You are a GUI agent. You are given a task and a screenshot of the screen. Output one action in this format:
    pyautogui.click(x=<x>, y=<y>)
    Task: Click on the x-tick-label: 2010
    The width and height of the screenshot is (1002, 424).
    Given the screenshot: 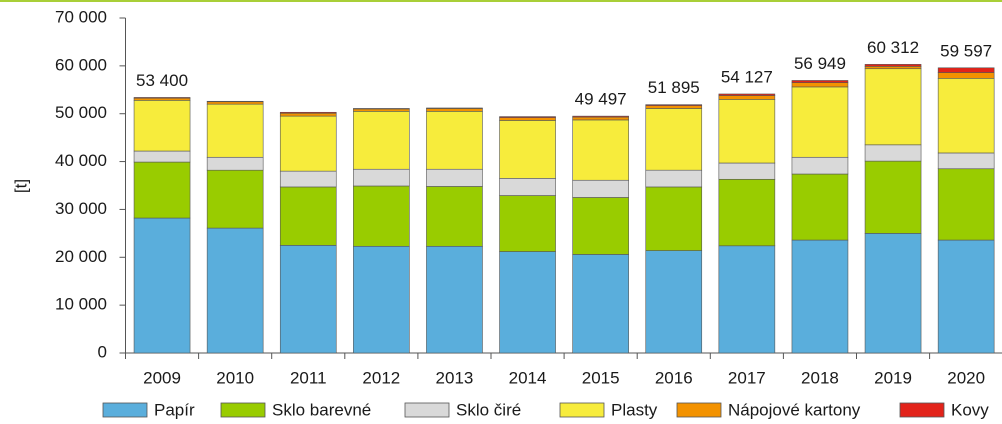 What is the action you would take?
    pyautogui.click(x=235, y=377)
    